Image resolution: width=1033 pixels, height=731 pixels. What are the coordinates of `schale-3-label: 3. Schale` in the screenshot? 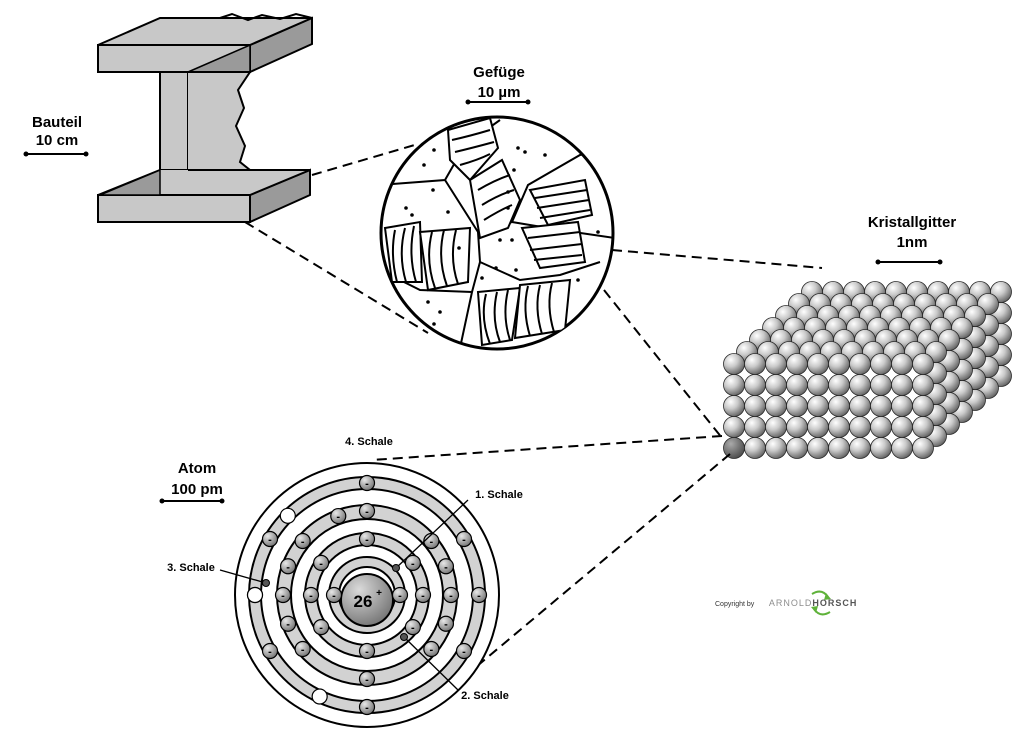 It's located at (191, 568).